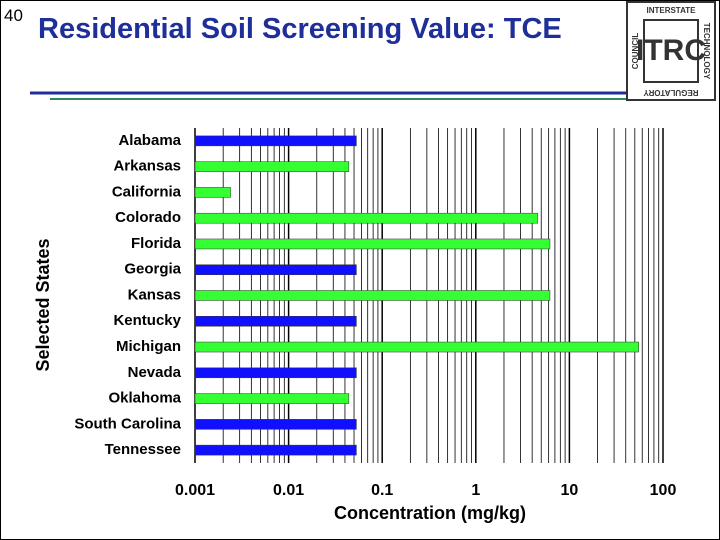 This screenshot has height=540, width=720. What do you see at coordinates (475, 490) in the screenshot?
I see `x-tick-label: 1` at bounding box center [475, 490].